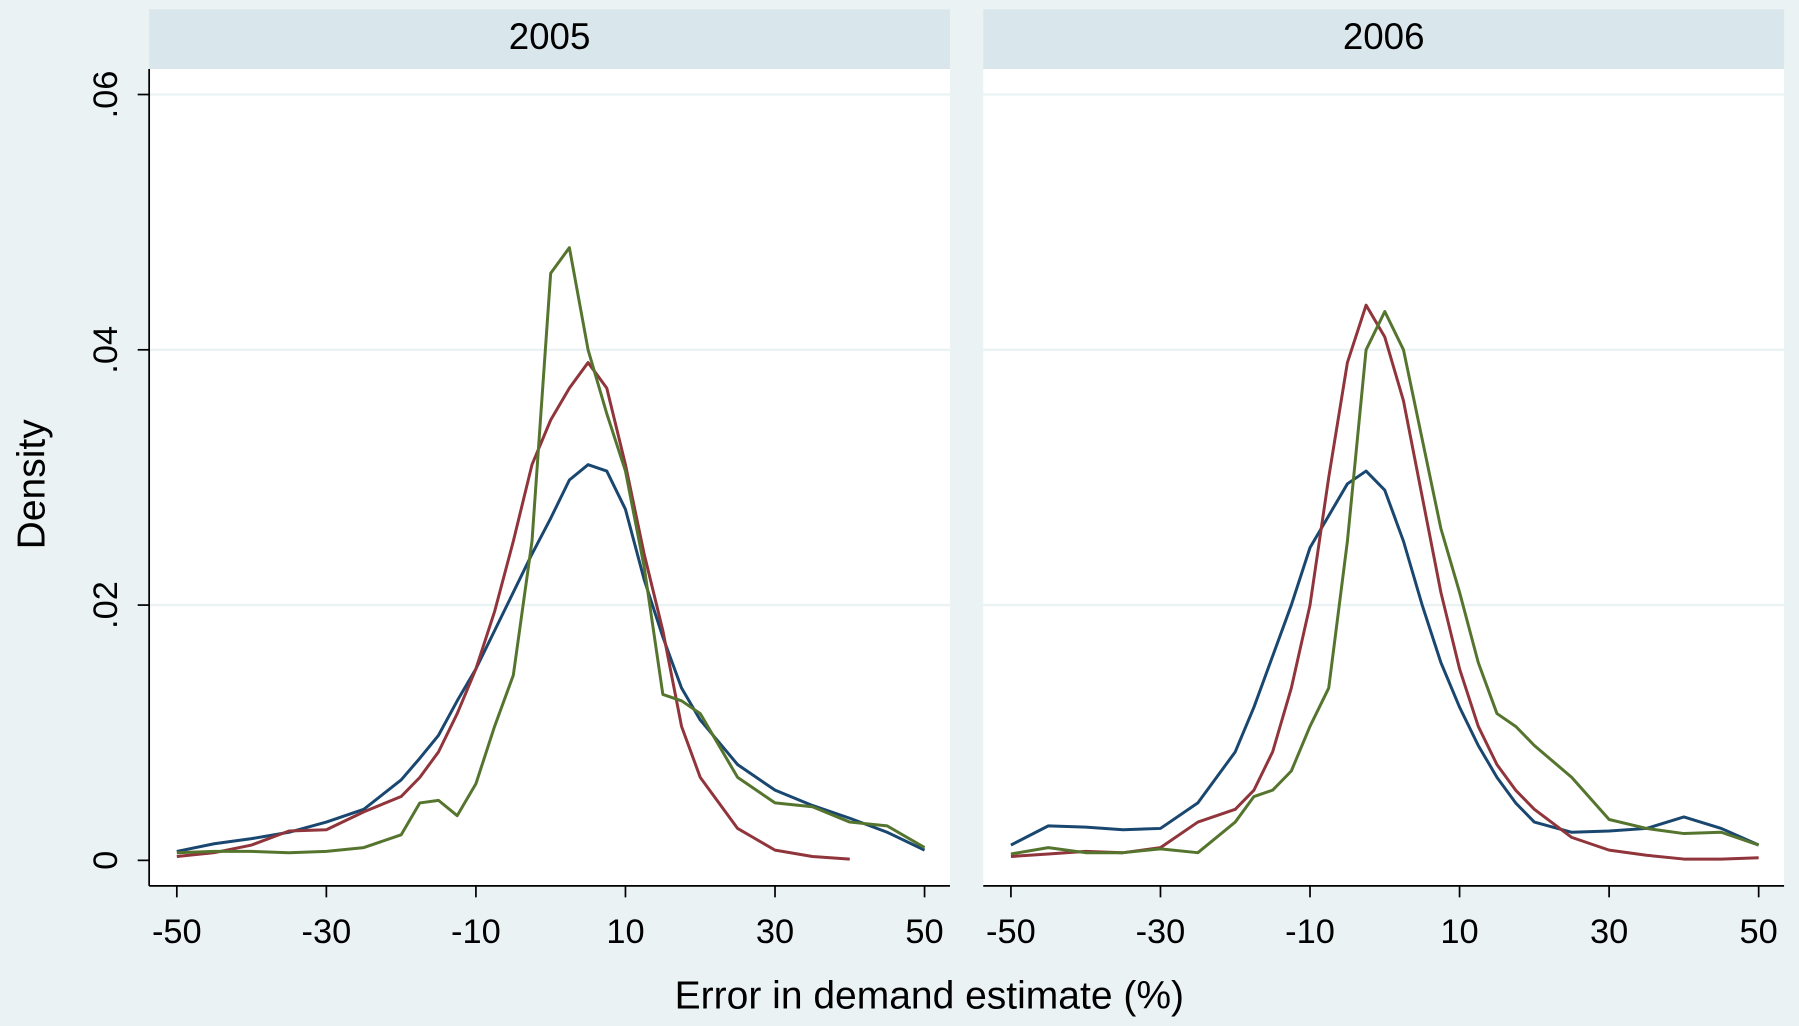 The width and height of the screenshot is (1799, 1026). What do you see at coordinates (550, 36) in the screenshot?
I see `panel-title: 2005` at bounding box center [550, 36].